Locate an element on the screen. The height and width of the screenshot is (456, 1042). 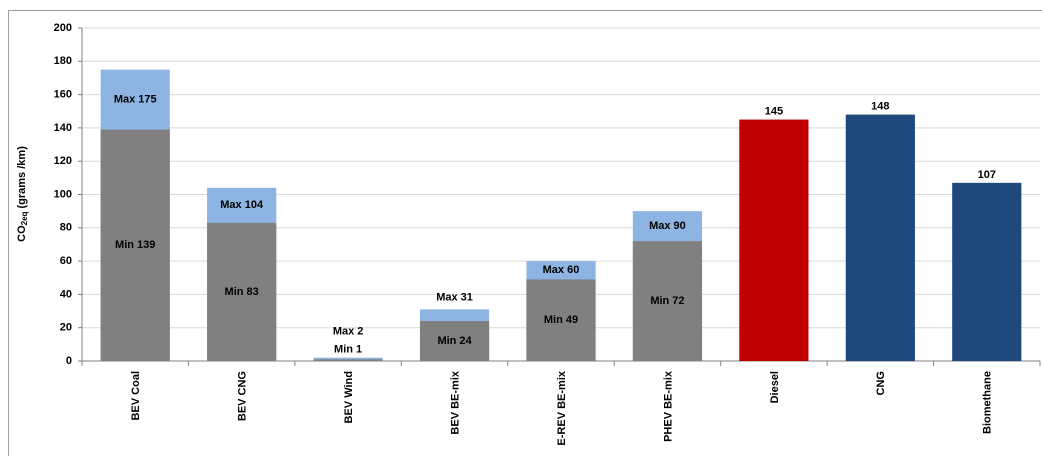
value-label: Max 31 is located at coordinates (454, 297).